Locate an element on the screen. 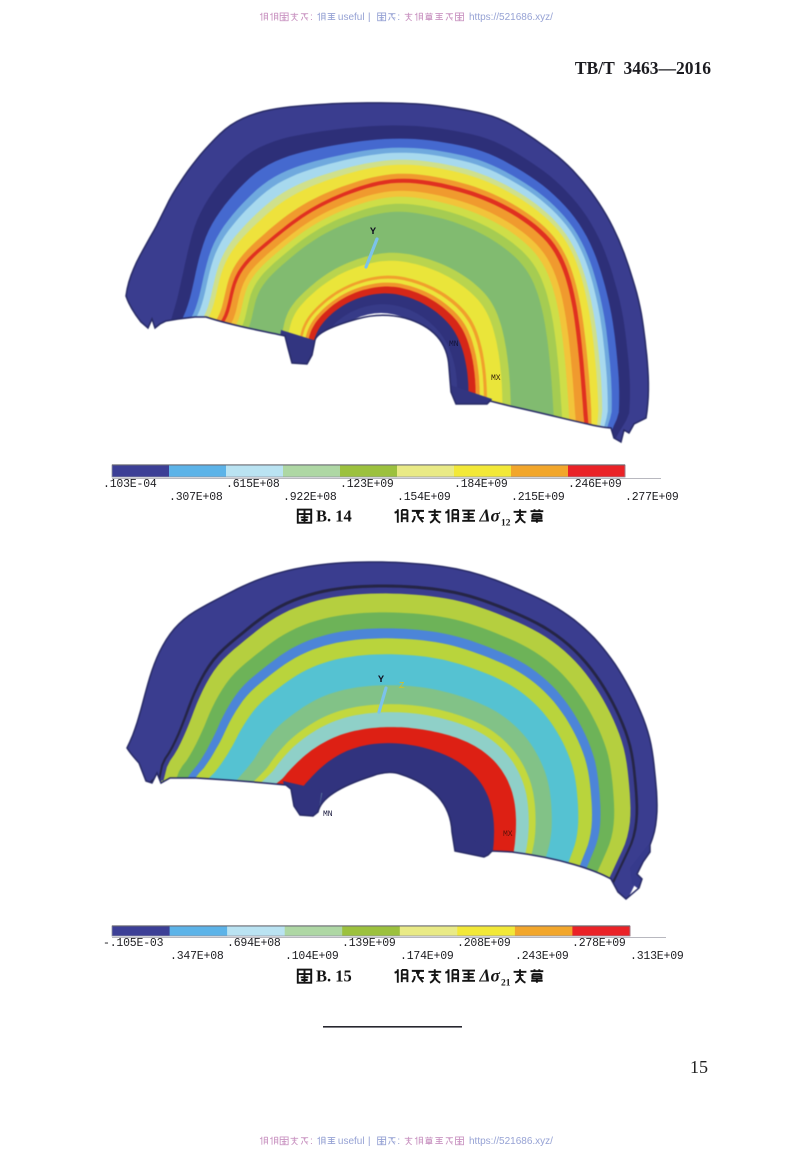 Image resolution: width=800 pixels, height=1168 pixels. svg-text: Z is located at coordinates (402, 686).